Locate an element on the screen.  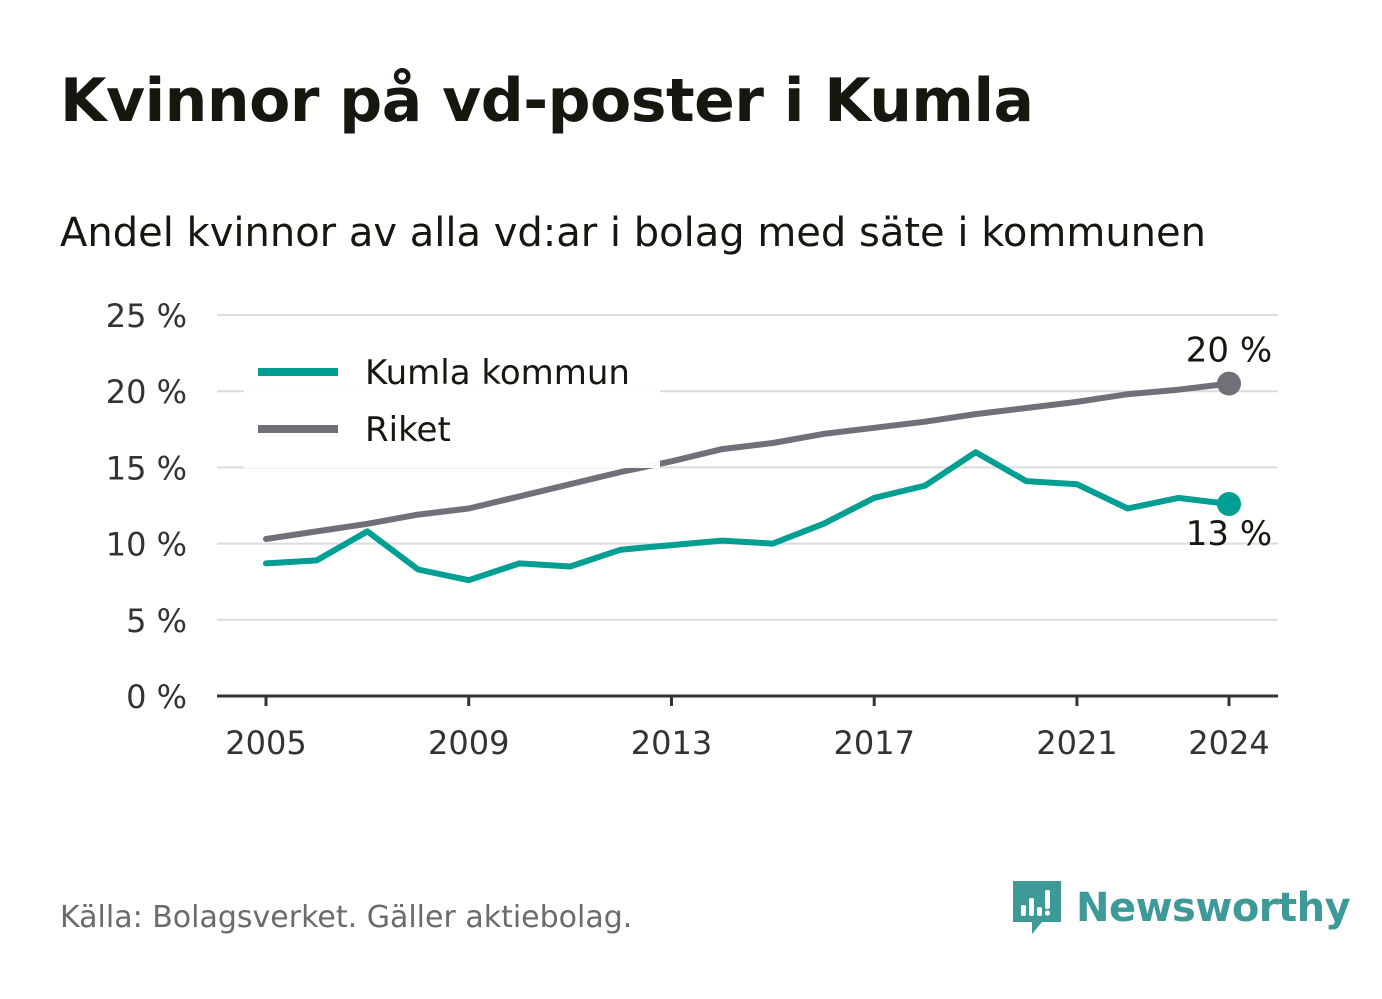
series-line-riket is located at coordinates (747, 461).